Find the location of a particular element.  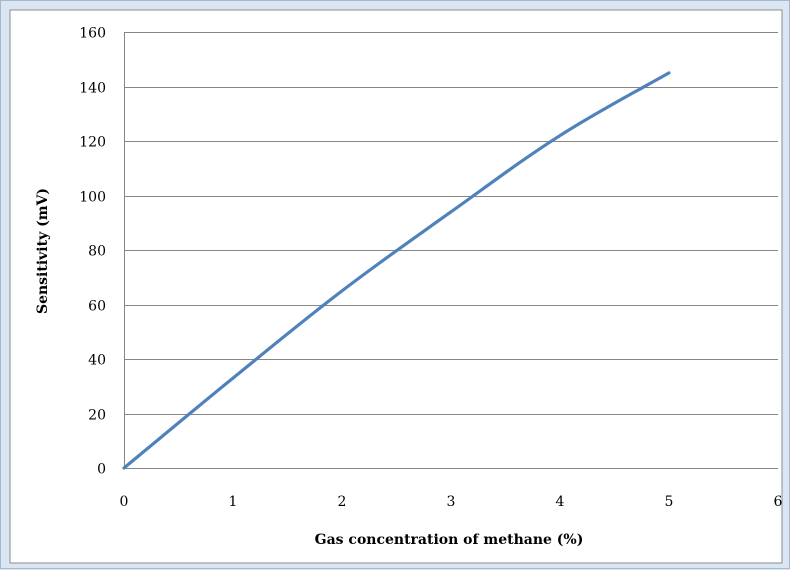

x-axis-title: Gas concentration of methane (%) is located at coordinates (449, 540).